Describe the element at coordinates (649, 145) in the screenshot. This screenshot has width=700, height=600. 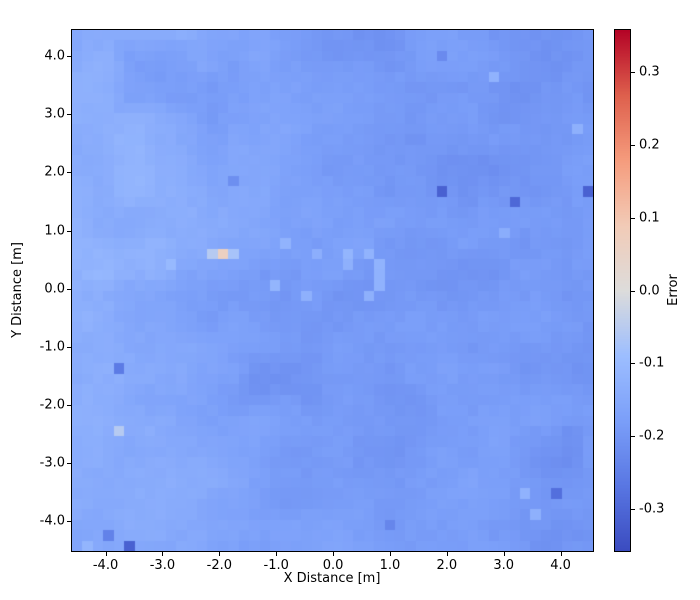
I see `colorbar-tick-label: 0.2` at that location.